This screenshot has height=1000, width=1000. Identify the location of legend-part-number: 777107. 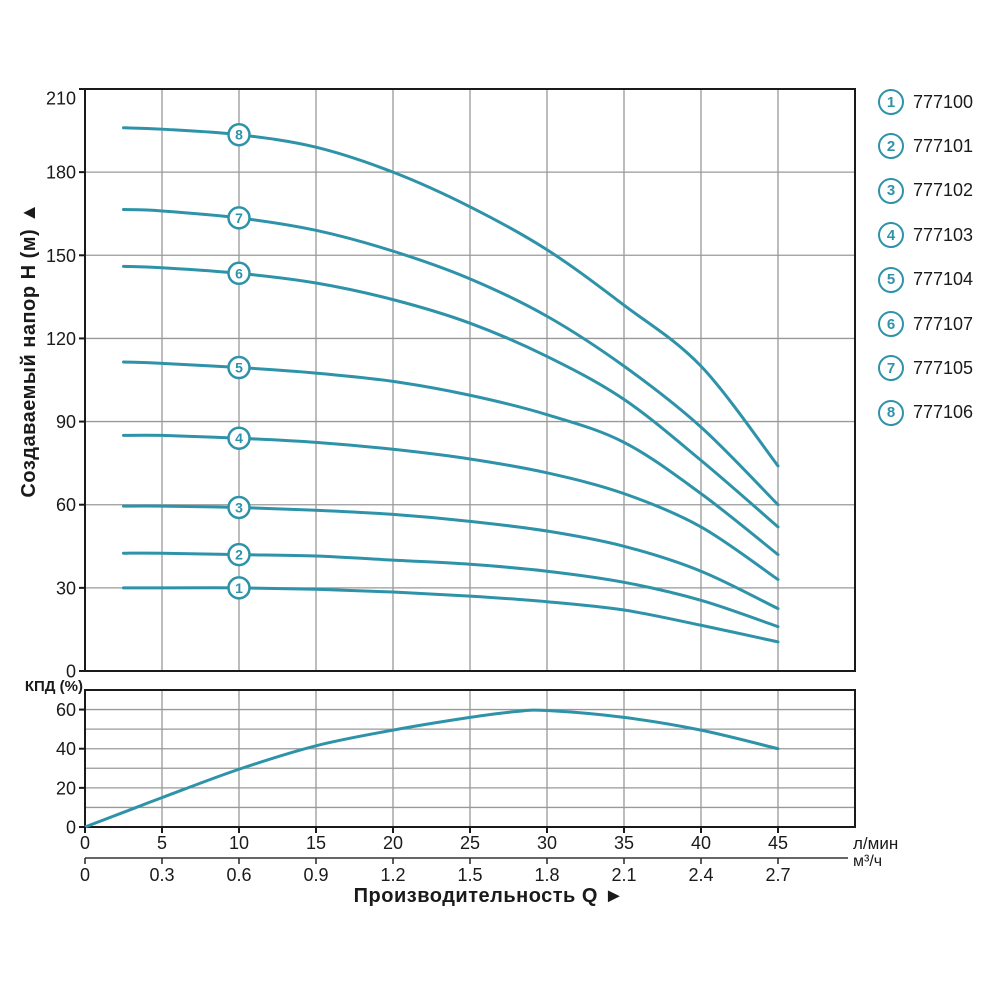
(943, 323).